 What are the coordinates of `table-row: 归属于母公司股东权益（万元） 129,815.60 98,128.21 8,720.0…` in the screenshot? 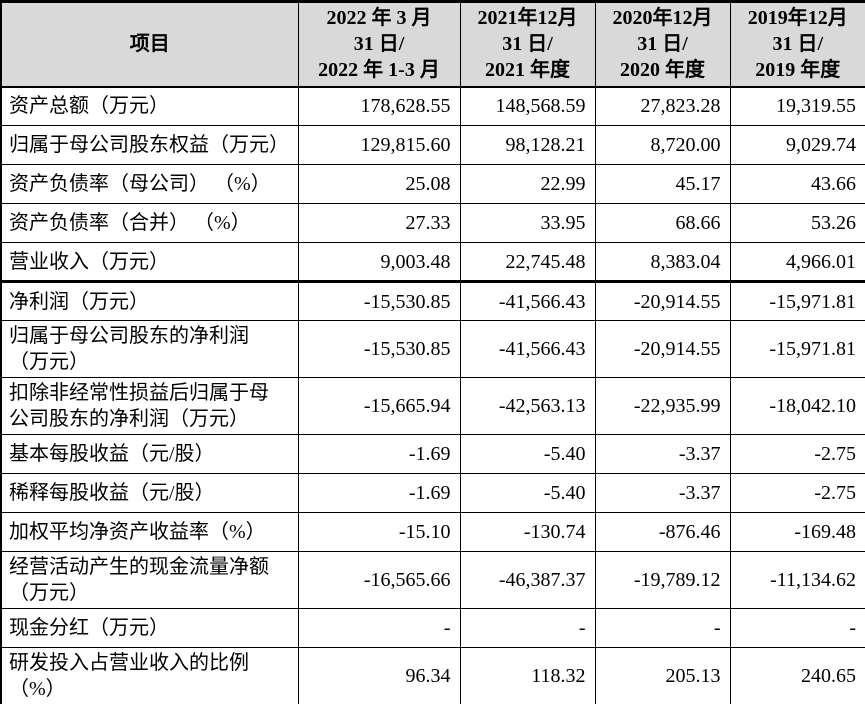 It's located at (432, 145).